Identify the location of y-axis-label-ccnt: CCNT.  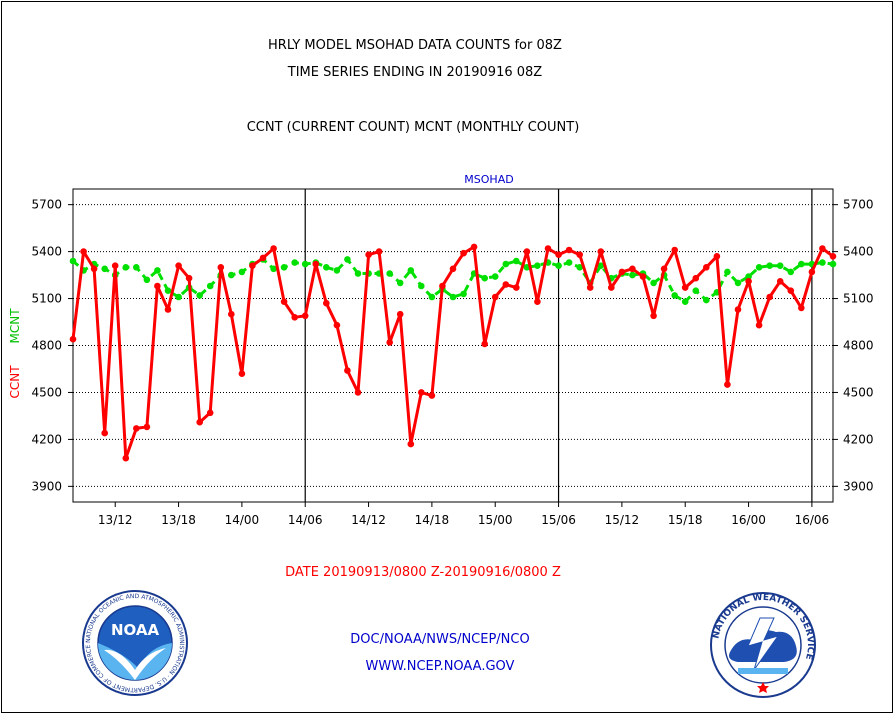
(15, 382).